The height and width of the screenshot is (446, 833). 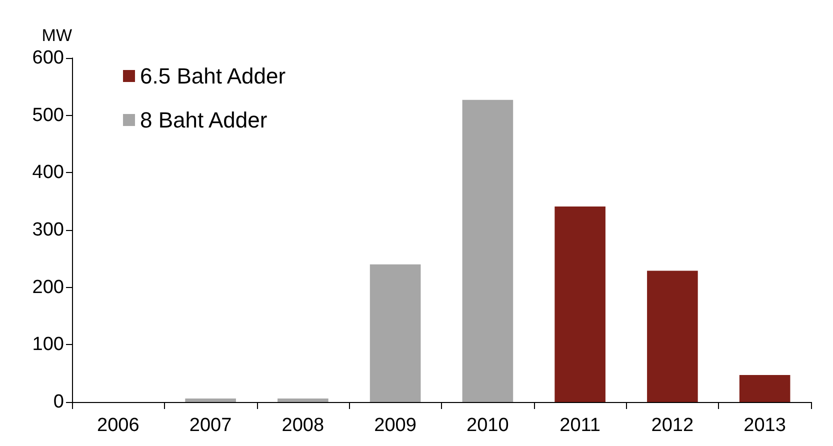 What do you see at coordinates (57, 35) in the screenshot?
I see `y-axis-title: MW` at bounding box center [57, 35].